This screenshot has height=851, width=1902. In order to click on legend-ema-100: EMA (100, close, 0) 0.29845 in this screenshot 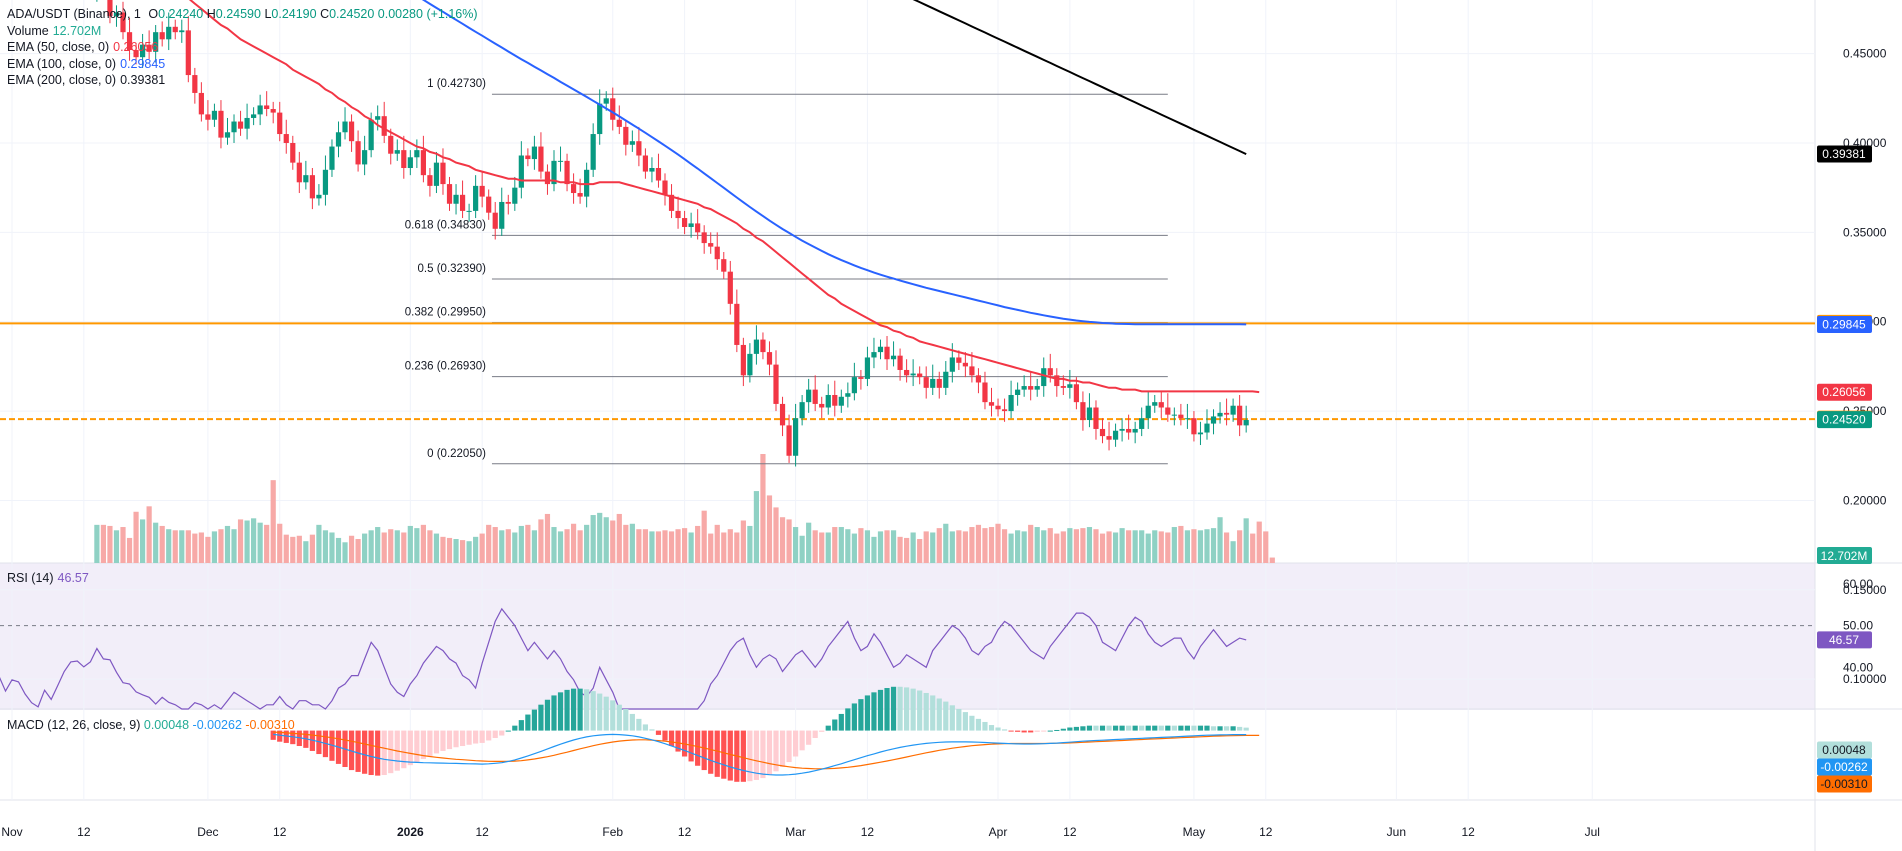, I will do `click(242, 64)`.